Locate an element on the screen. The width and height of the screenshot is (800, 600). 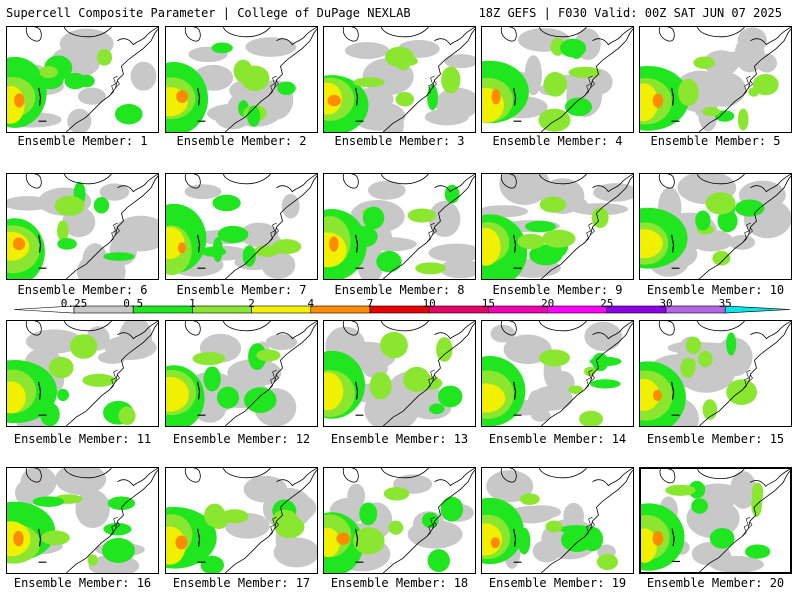
member-number: 15 is located at coordinates (777, 439).